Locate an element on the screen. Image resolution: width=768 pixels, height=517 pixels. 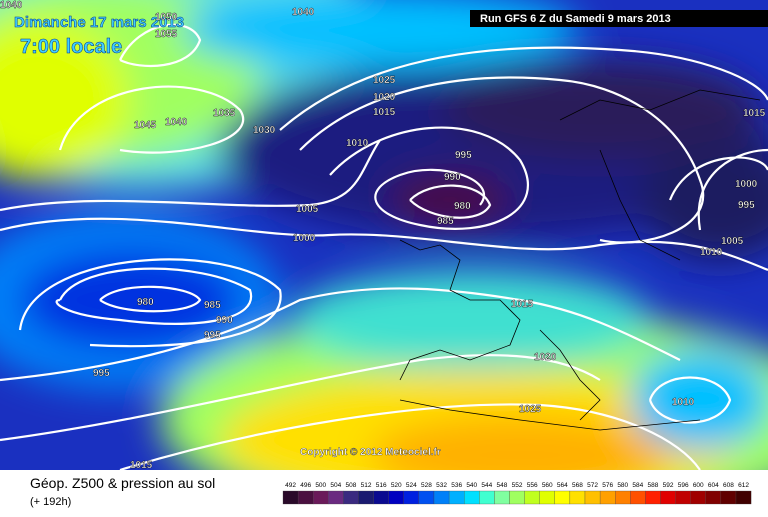
legend-label: 588 is located at coordinates (653, 485).